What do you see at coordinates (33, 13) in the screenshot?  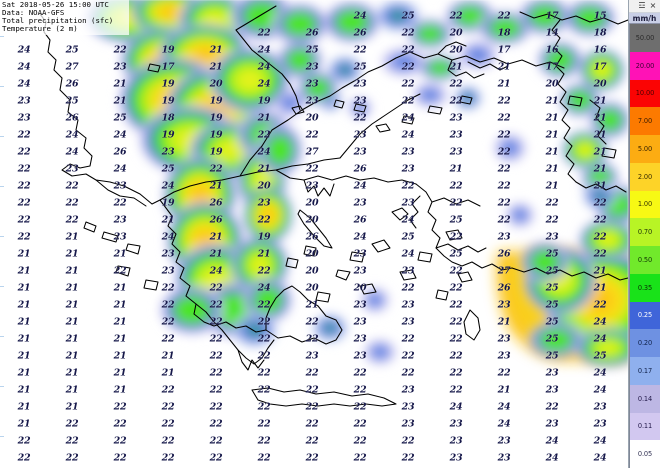 I see `info-data-source: Data: NOAA-GFS` at bounding box center [33, 13].